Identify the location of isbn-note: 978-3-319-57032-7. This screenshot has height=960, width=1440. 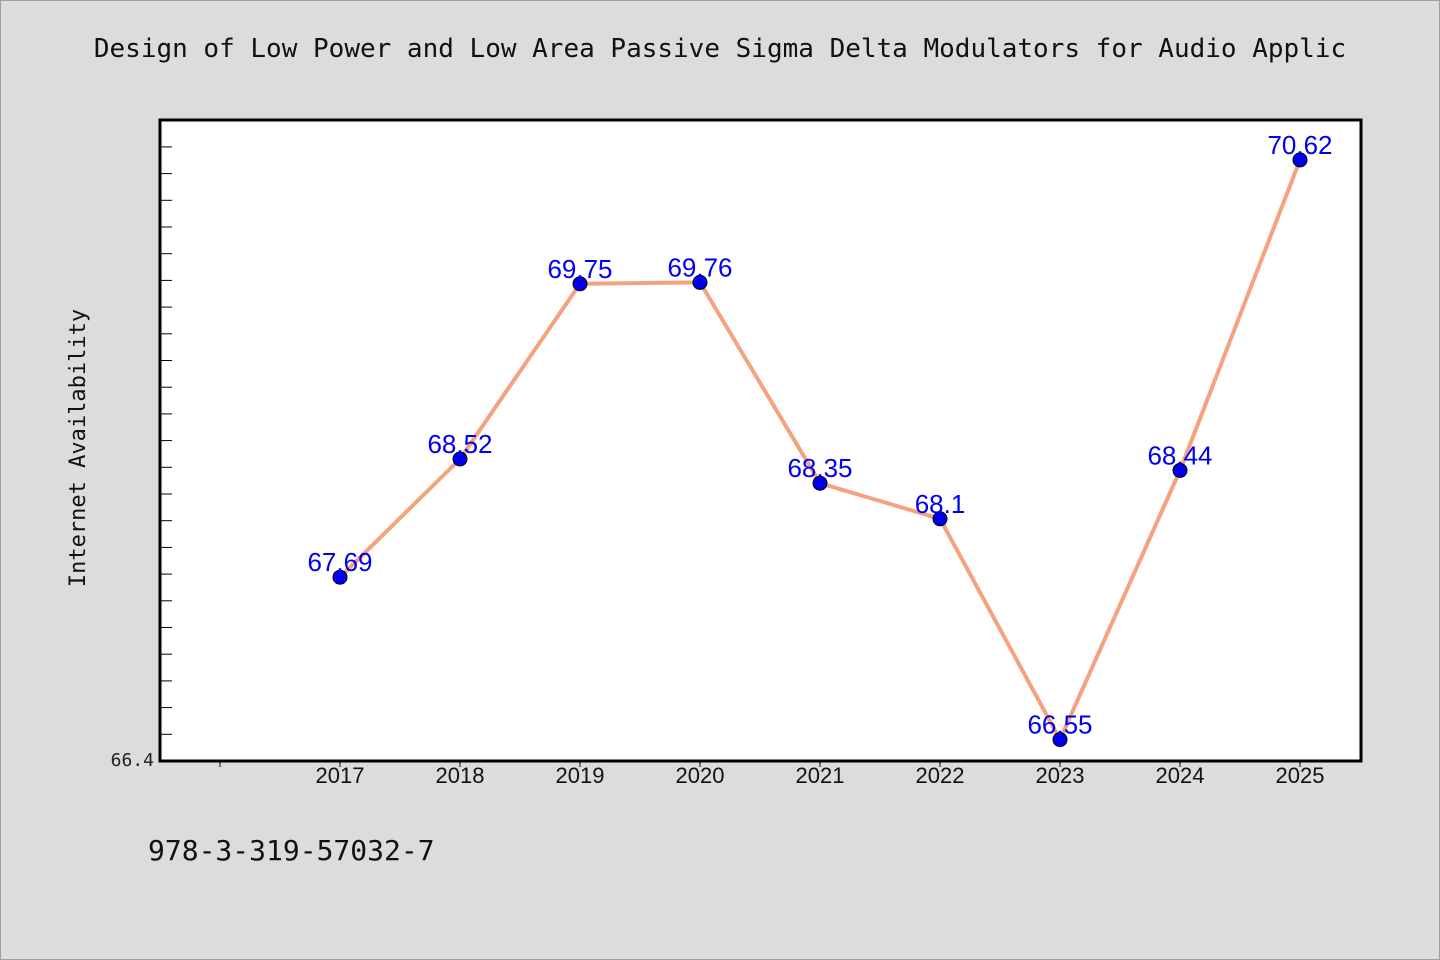
(291, 850).